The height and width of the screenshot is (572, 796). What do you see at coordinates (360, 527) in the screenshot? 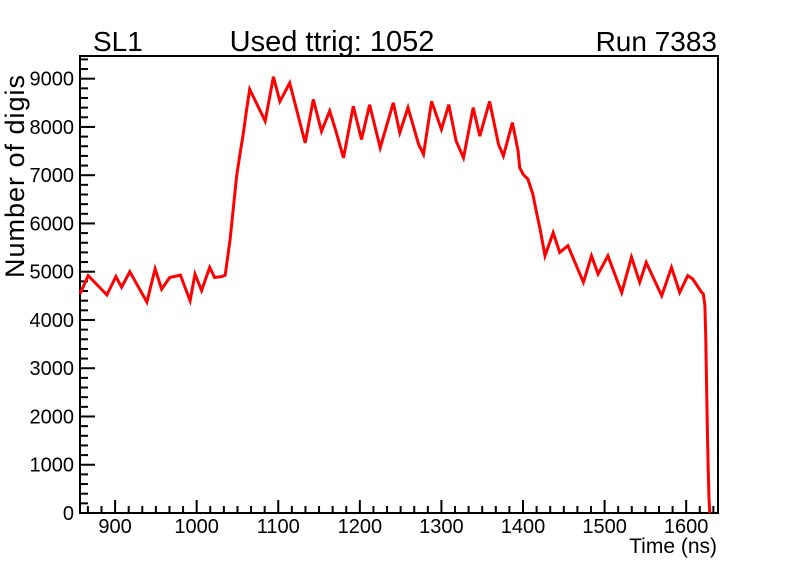
I see `x-tick-label: 1200` at bounding box center [360, 527].